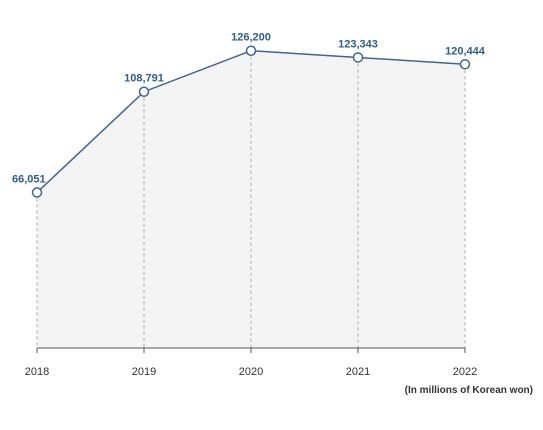  Describe the element at coordinates (37, 372) in the screenshot. I see `x-tick-label-2018: 2018` at that location.